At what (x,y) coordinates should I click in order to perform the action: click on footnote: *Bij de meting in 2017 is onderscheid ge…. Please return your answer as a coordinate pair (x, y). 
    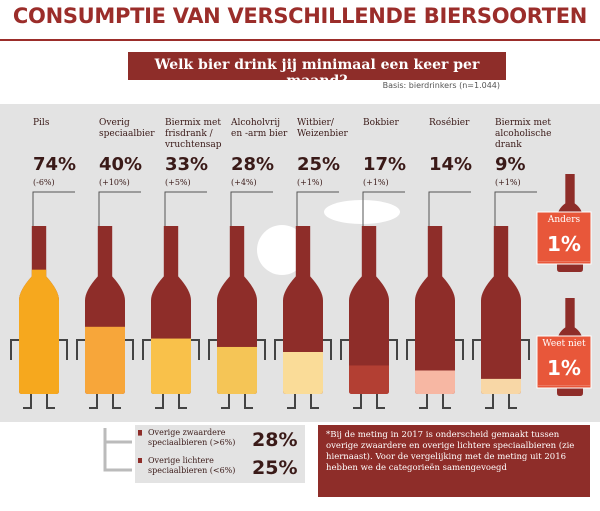
    Looking at the image, I should click on (450, 451).